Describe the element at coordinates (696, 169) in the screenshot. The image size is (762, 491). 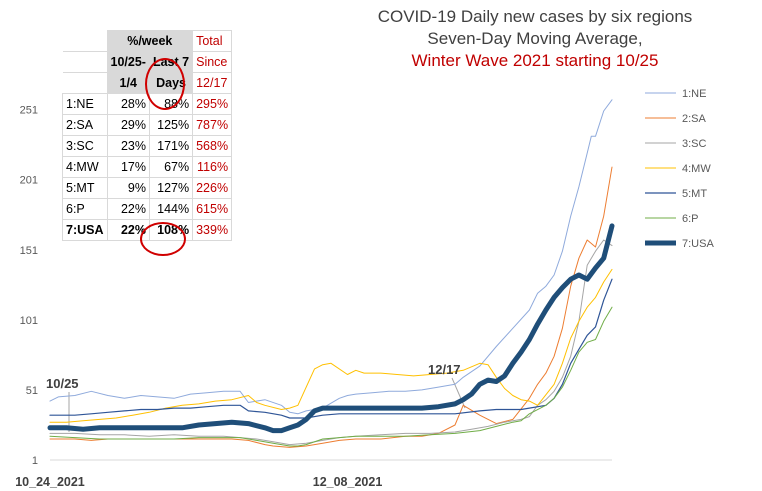
I see `legend-label: 4:MW` at that location.